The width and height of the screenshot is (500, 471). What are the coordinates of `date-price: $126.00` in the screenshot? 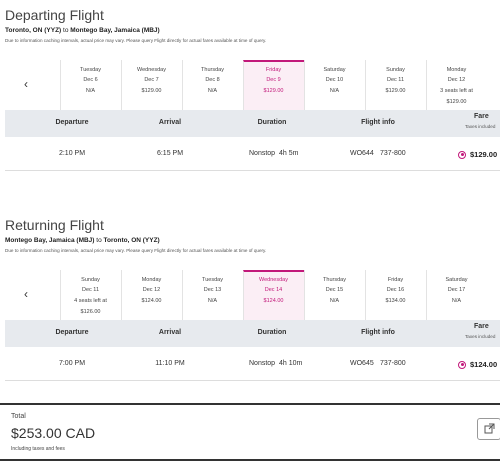 It's located at (90, 312).